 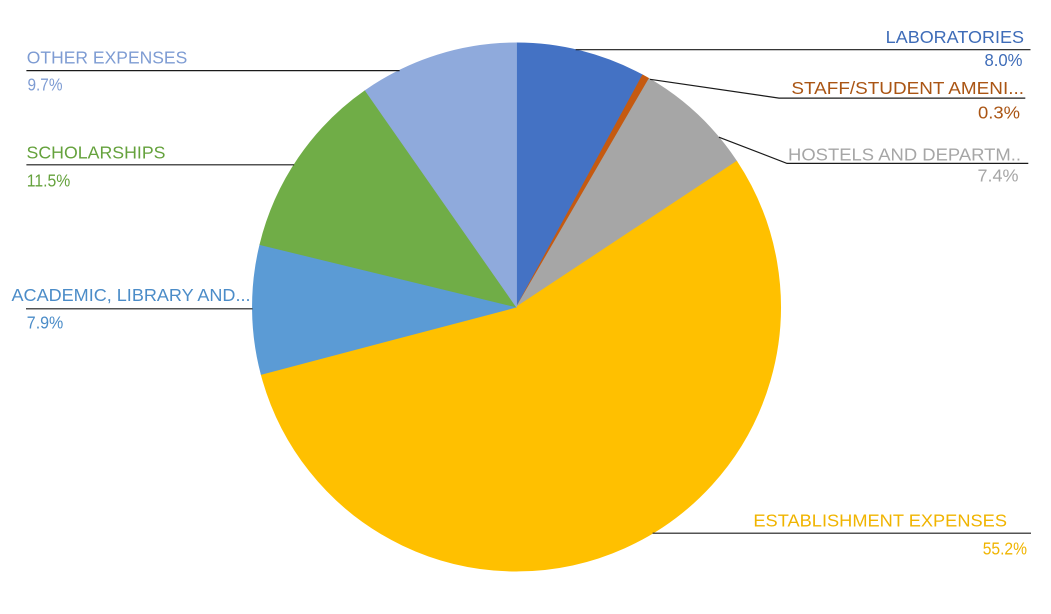 I want to click on svg-text: SCHOLARSHIPS, so click(x=96, y=153).